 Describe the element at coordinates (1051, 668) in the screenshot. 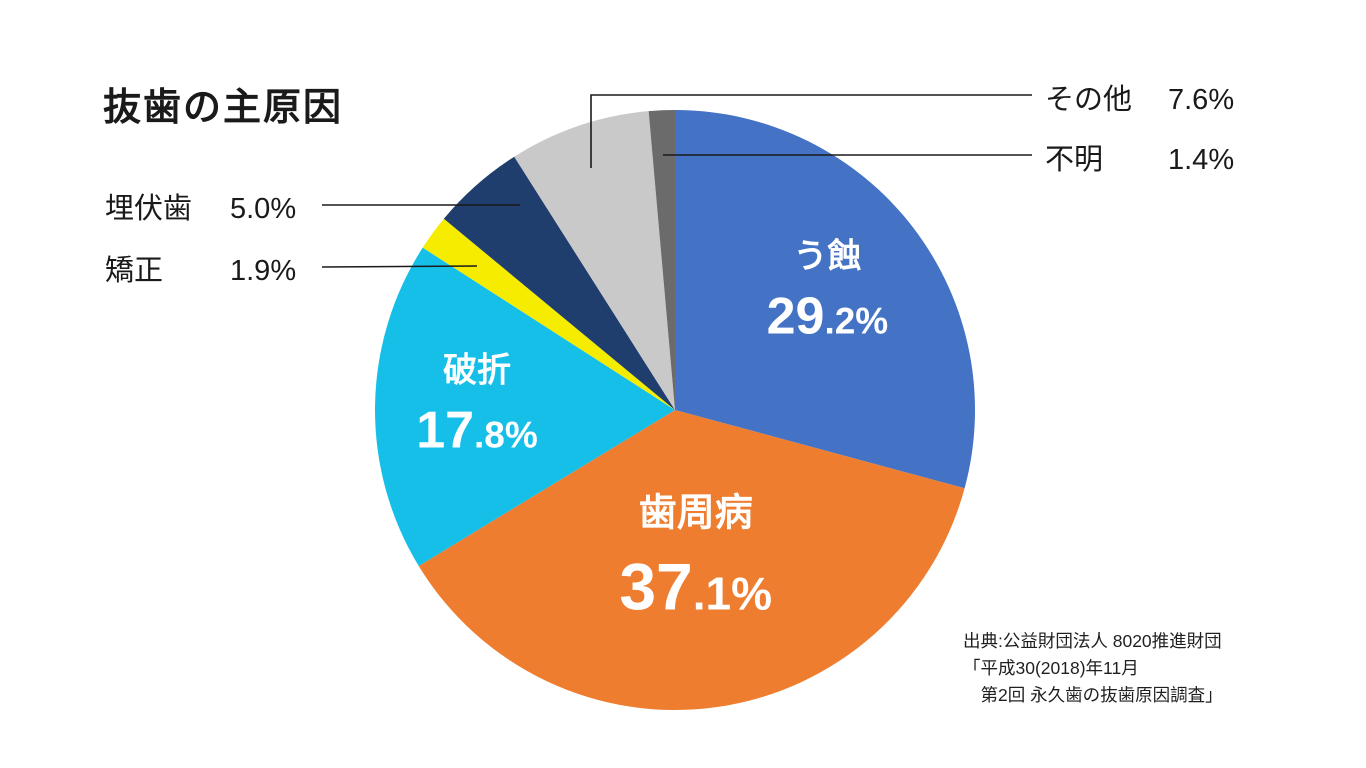

I see `source-line-2: 「平成30(2018)年11月` at that location.